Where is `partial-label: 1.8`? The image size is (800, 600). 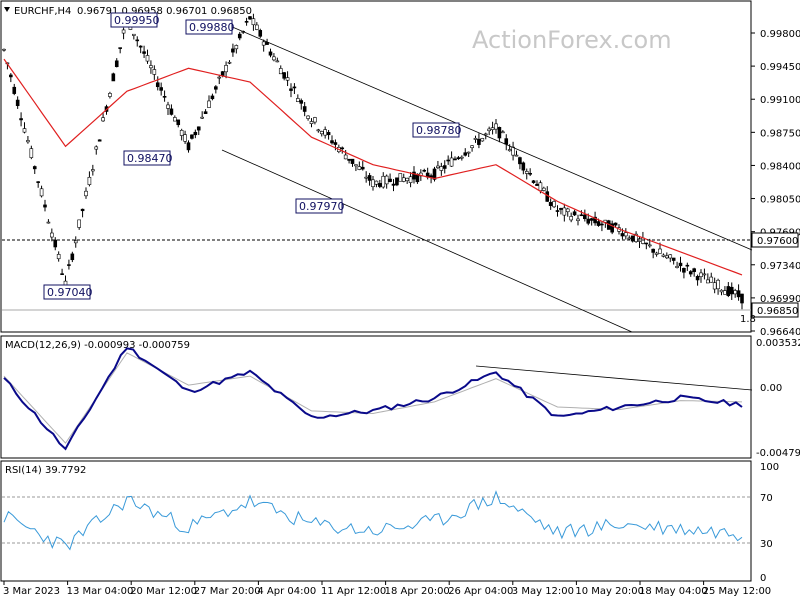 partial-label: 1.8 is located at coordinates (748, 319).